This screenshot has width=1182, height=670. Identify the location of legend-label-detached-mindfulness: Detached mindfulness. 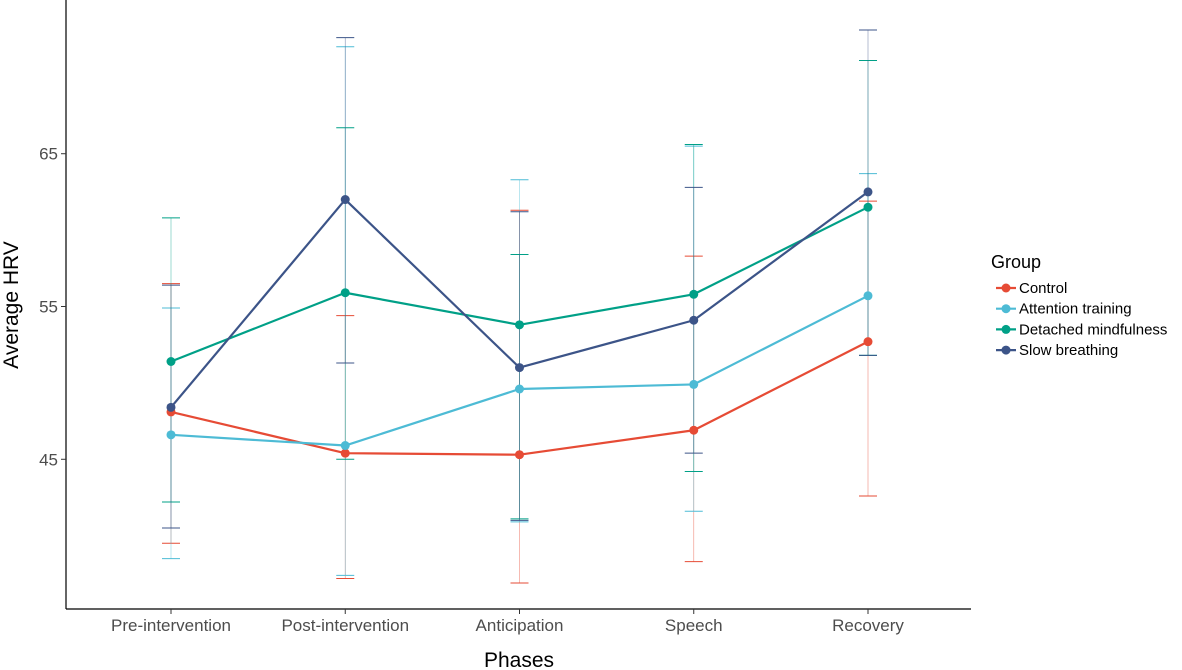
(1093, 329).